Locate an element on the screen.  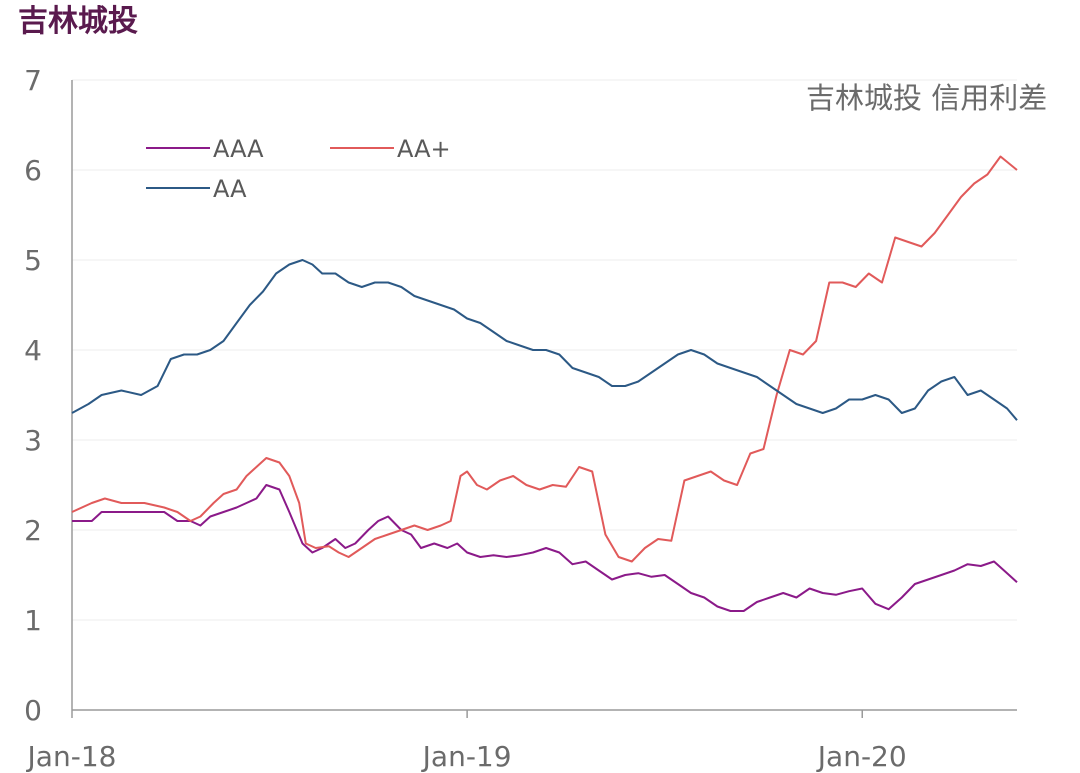
x-tick-label: Jan-20 is located at coordinates (861, 756).